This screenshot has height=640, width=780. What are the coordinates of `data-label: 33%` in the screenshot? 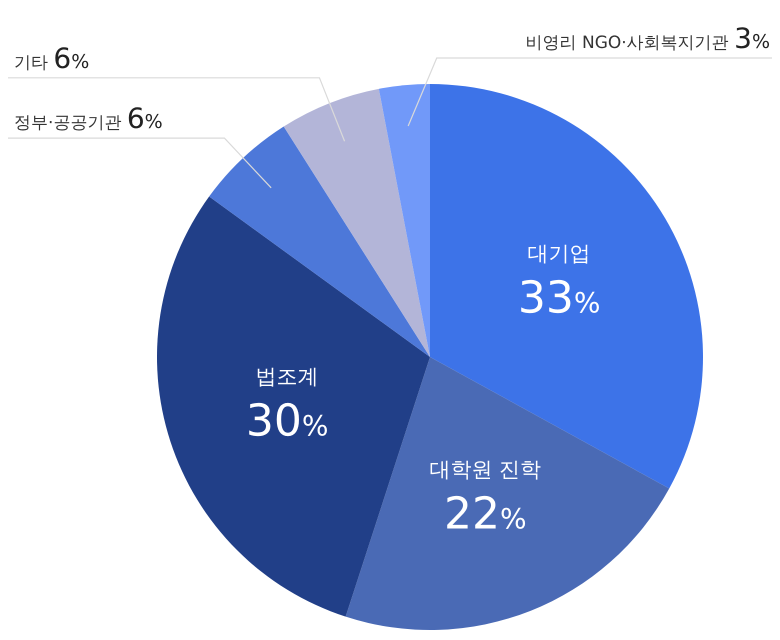 It's located at (559, 298).